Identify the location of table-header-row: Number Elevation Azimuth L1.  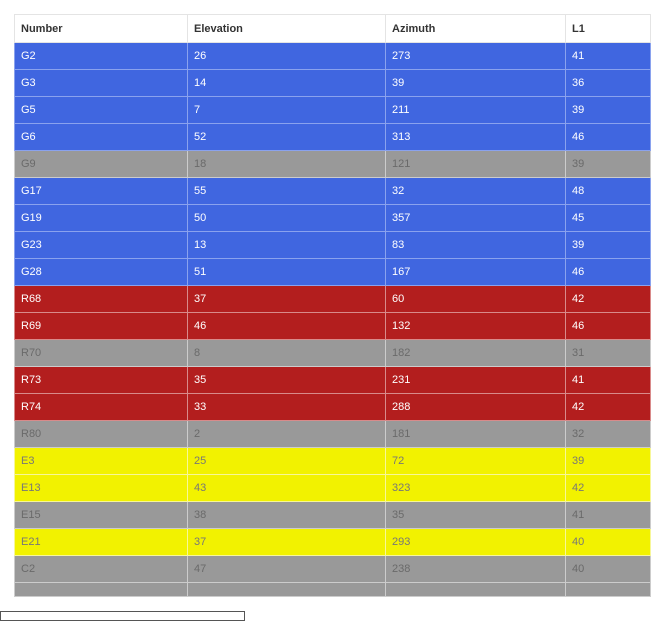
(332, 28).